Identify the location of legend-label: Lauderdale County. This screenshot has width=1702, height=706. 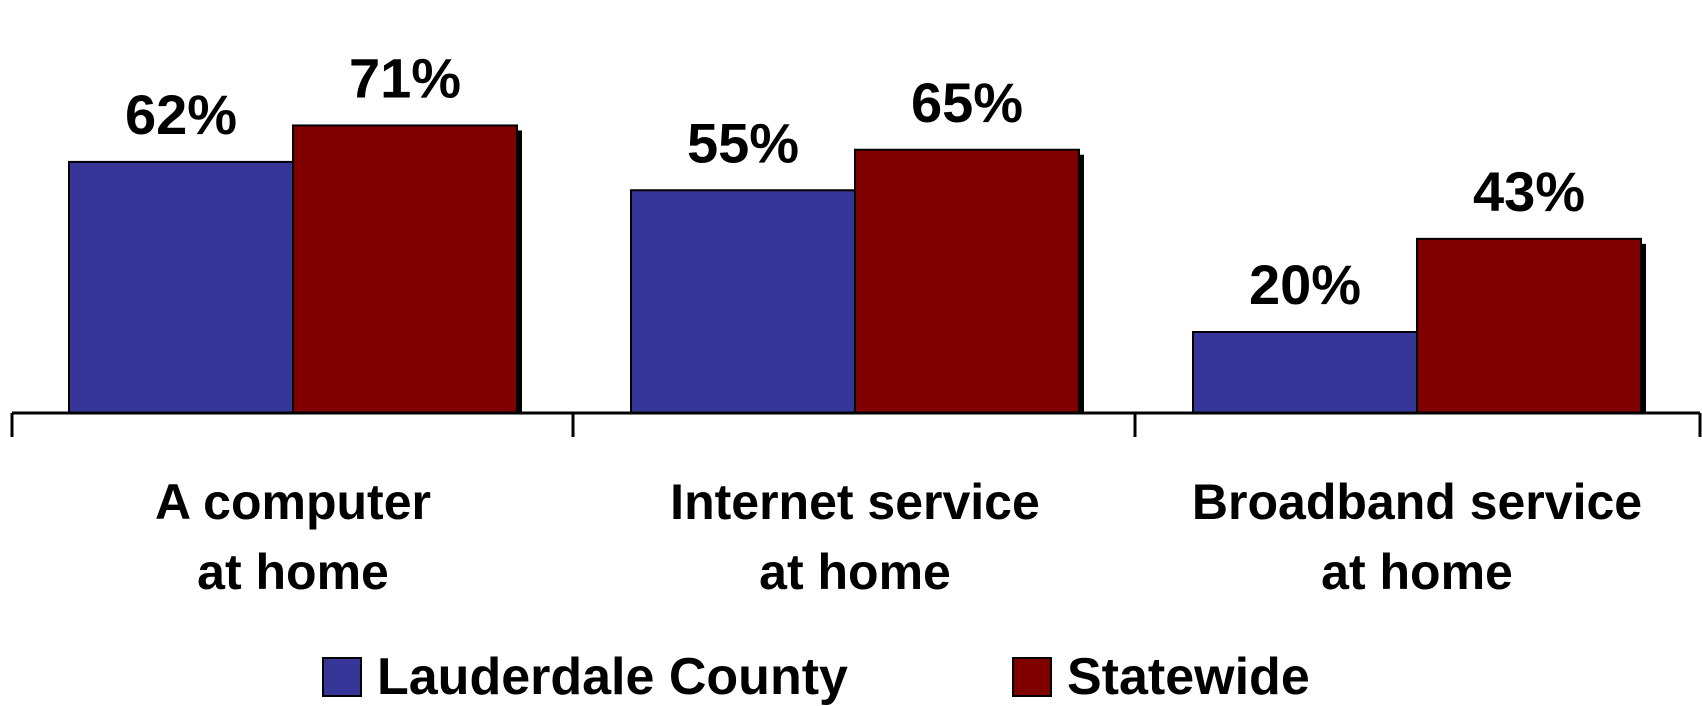
(612, 677).